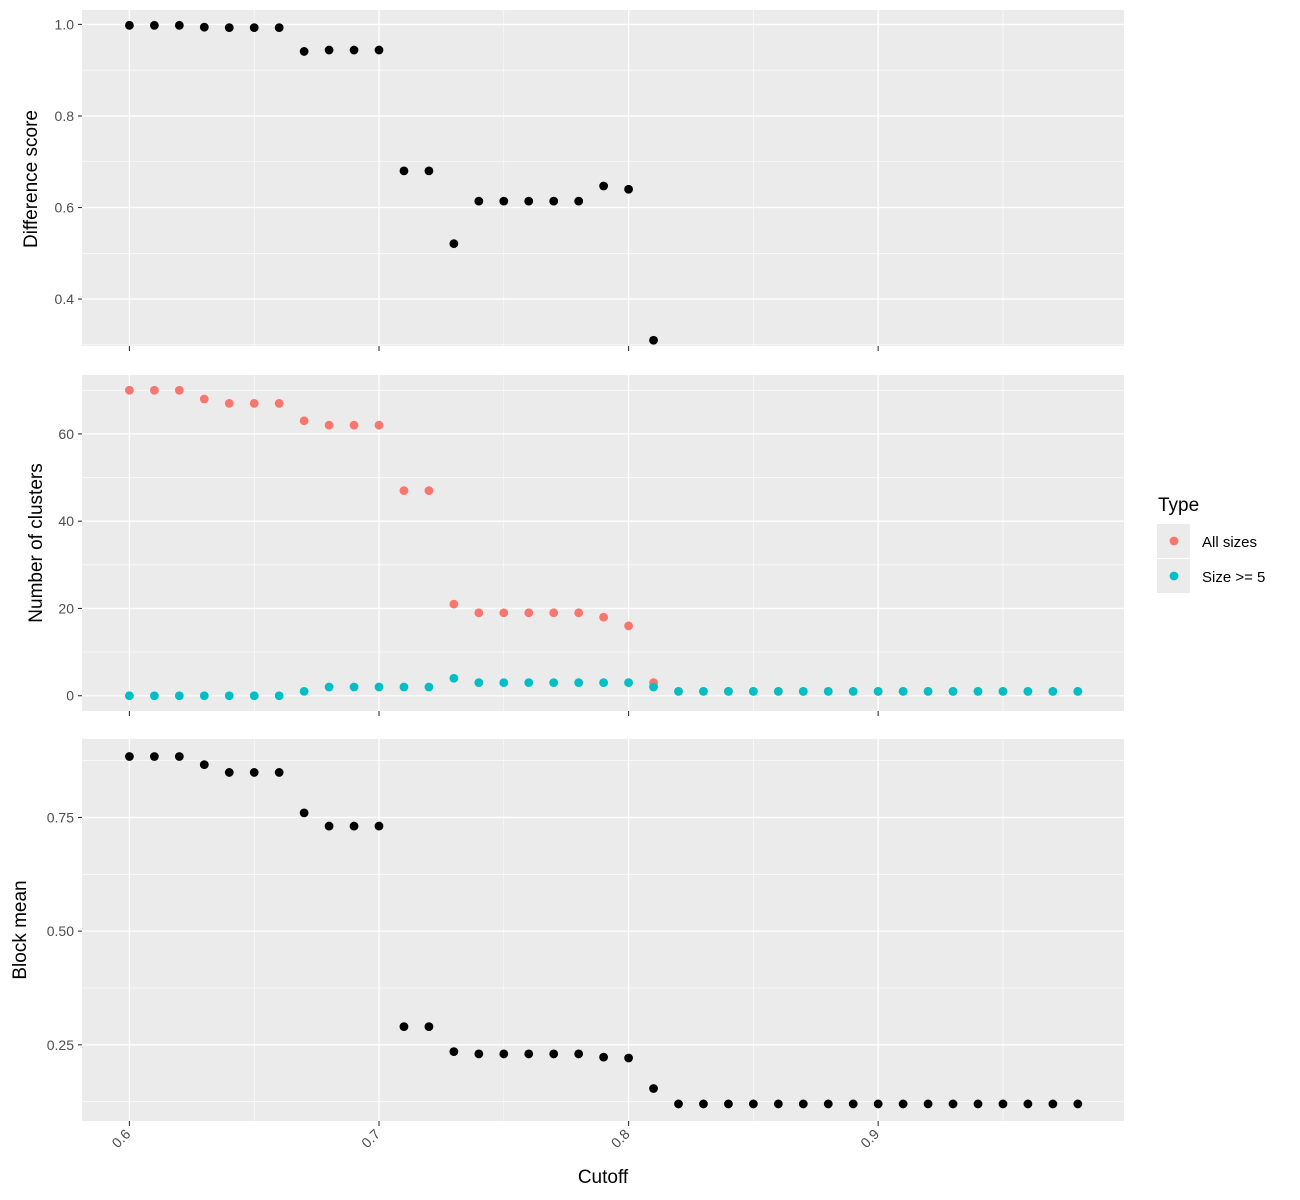 The width and height of the screenshot is (1300, 1200). I want to click on type-legend: Type All sizes Size >= 5, so click(1211, 544).